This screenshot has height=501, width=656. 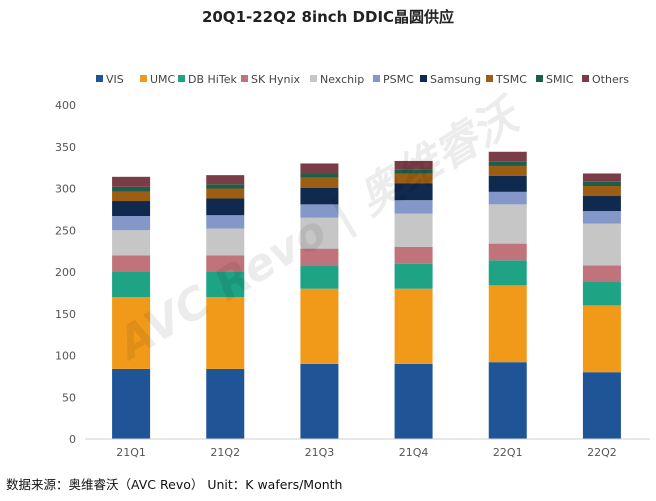 What do you see at coordinates (276, 79) in the screenshot?
I see `legend-label: SK Hynix` at bounding box center [276, 79].